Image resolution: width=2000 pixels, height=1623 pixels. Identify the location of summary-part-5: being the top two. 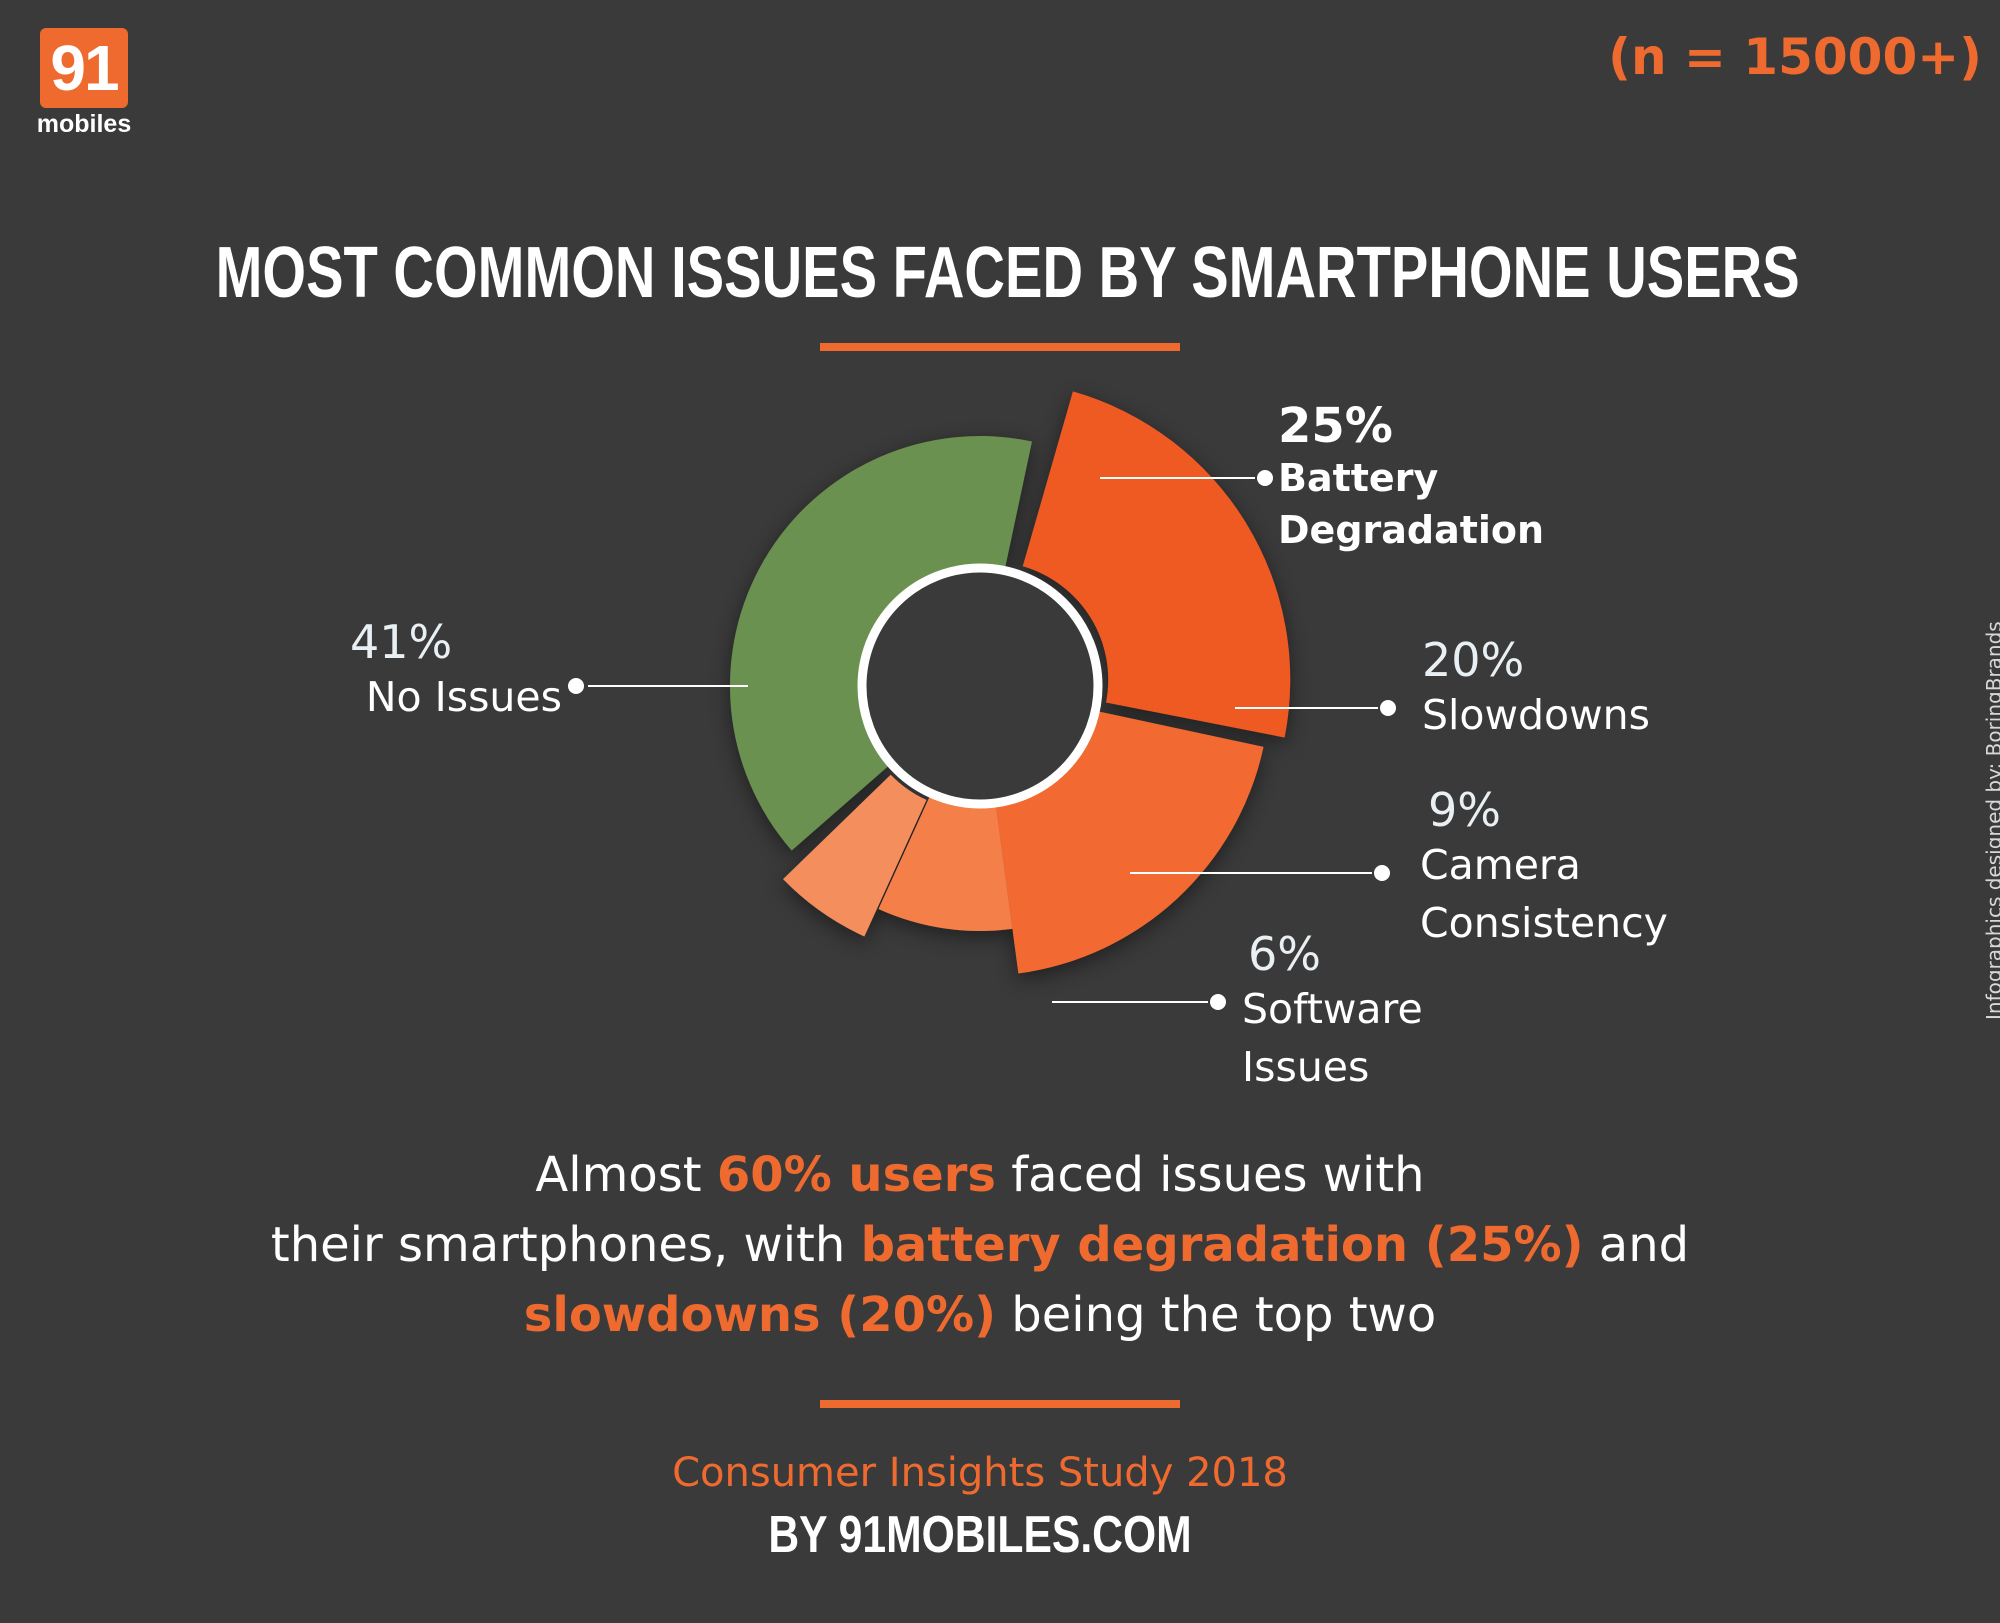
(1216, 1315).